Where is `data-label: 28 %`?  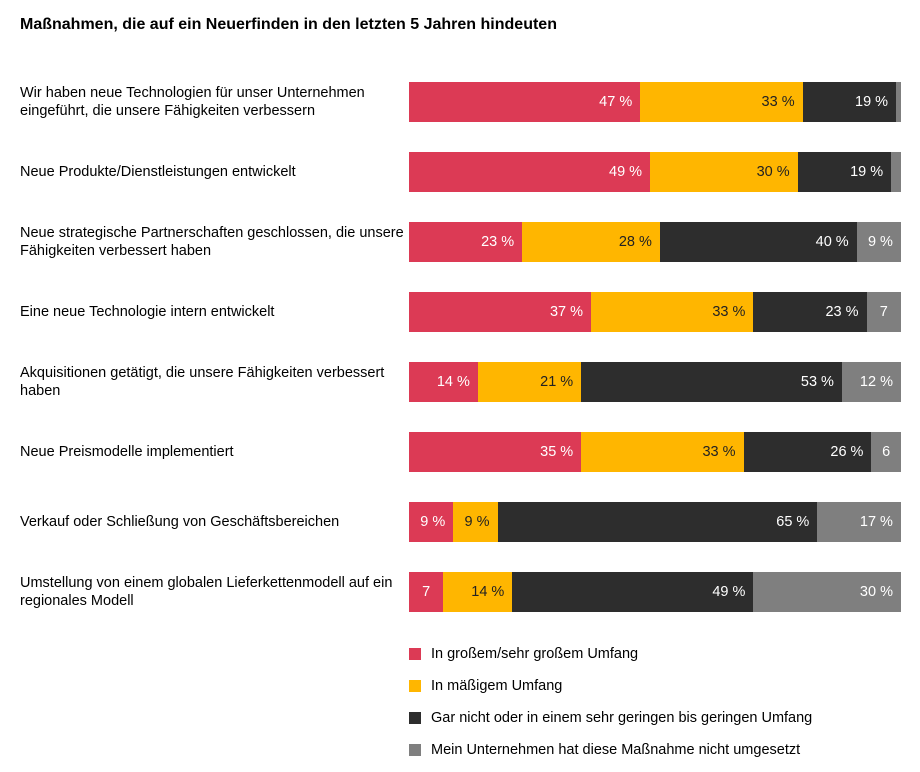
data-label: 28 % is located at coordinates (635, 242).